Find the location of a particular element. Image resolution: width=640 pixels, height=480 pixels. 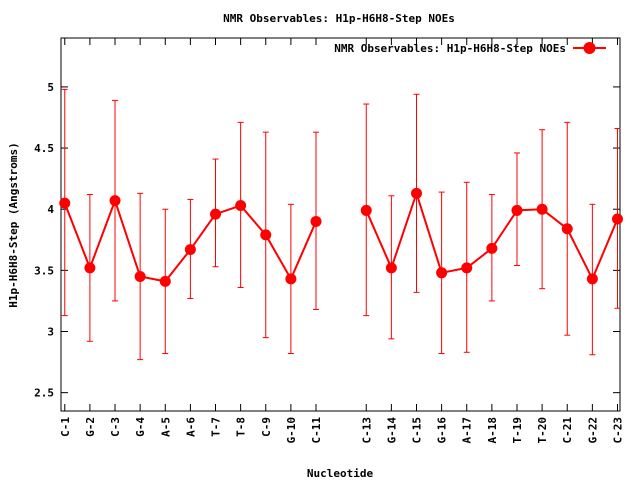

y-tick-label: 3.5 is located at coordinates (44, 270).